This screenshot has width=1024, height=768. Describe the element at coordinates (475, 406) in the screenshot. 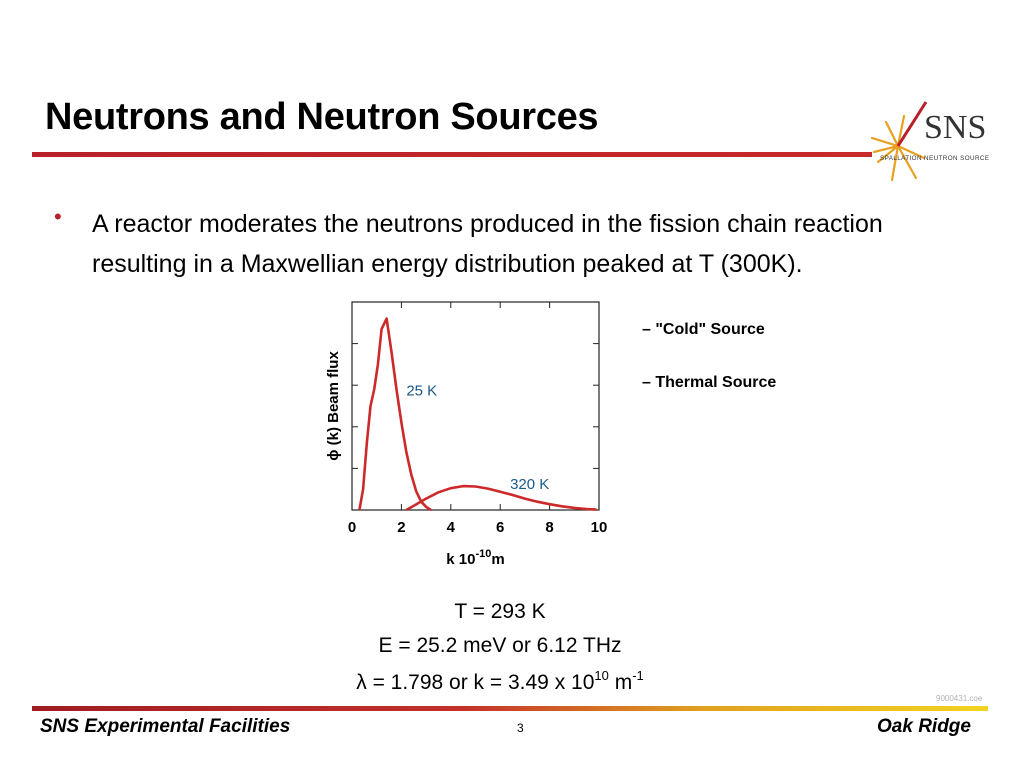

I see `plot-frame` at that location.